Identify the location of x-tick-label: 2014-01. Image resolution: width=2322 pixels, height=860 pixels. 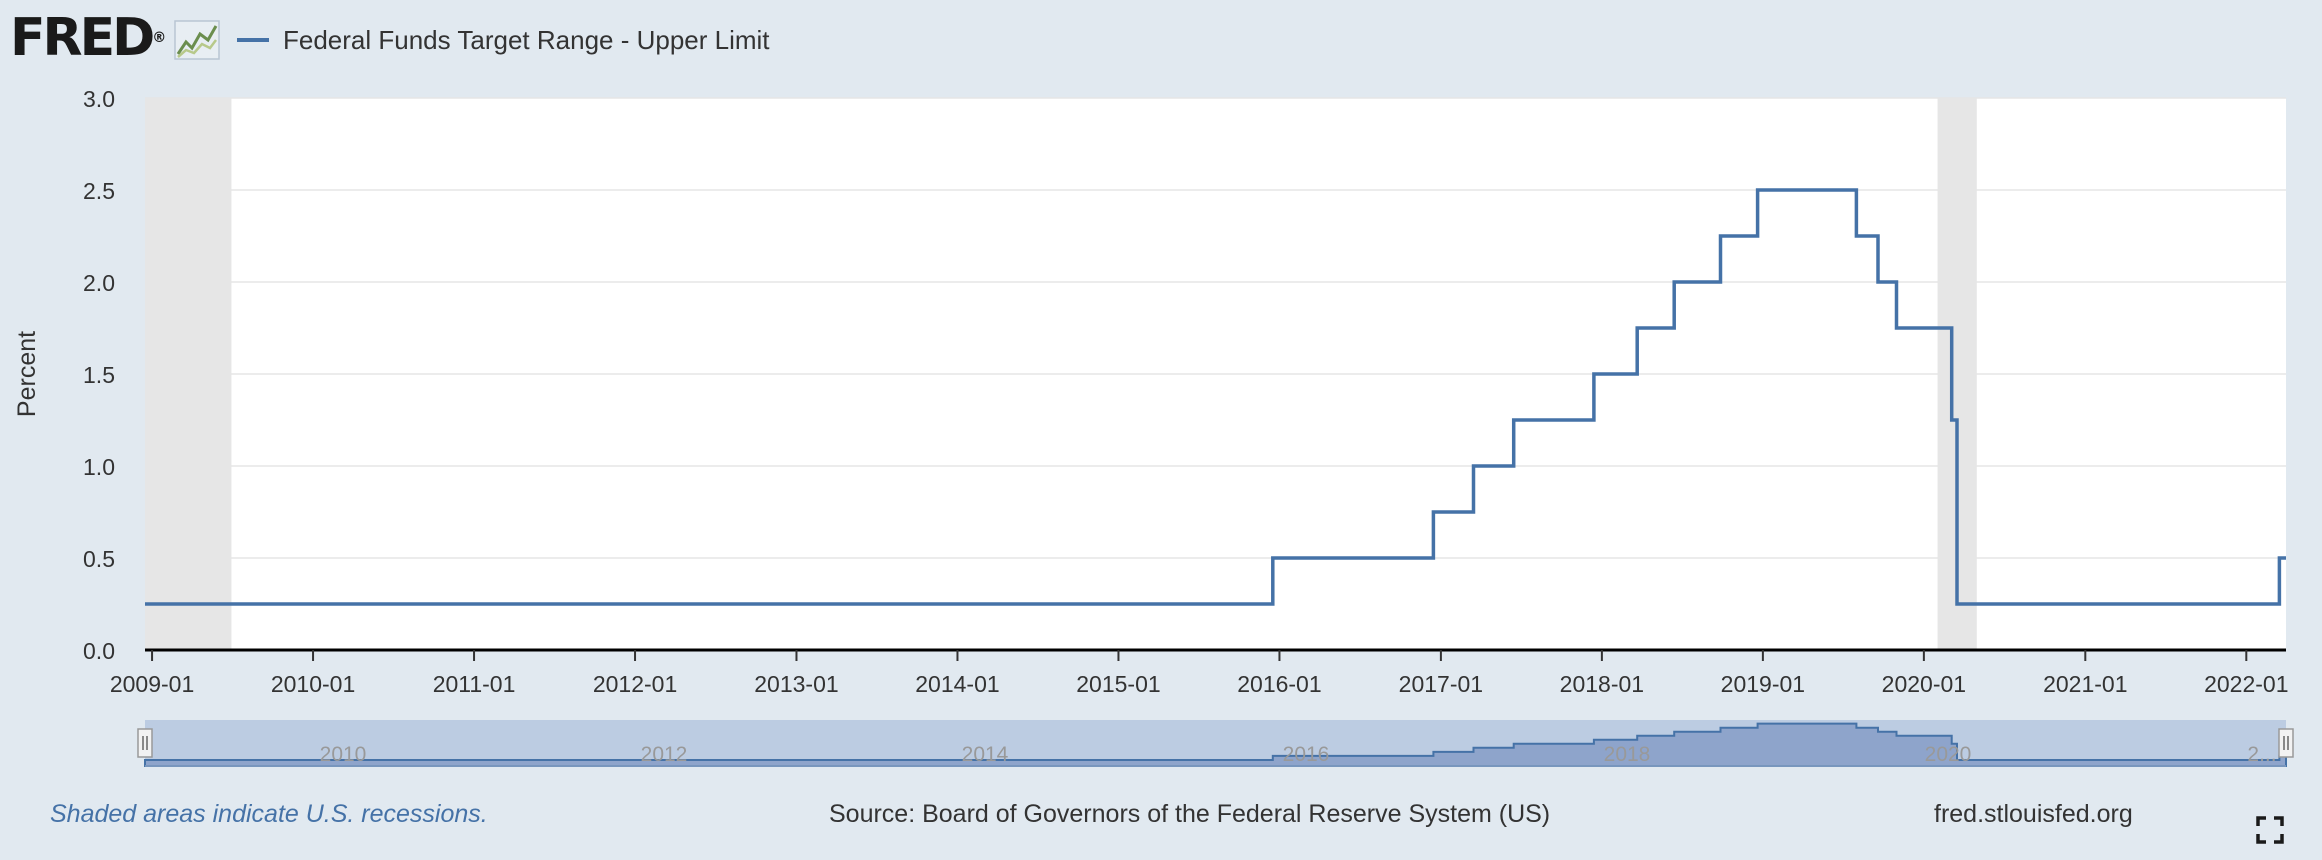
(957, 684).